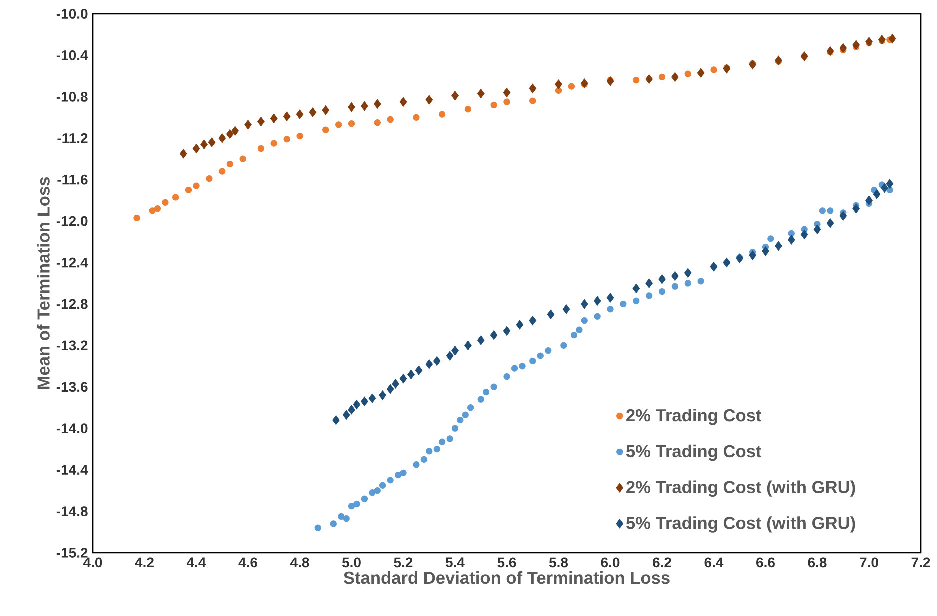 The height and width of the screenshot is (616, 937). I want to click on legend-label: 5% Trading Cost (with GRU), so click(741, 524).